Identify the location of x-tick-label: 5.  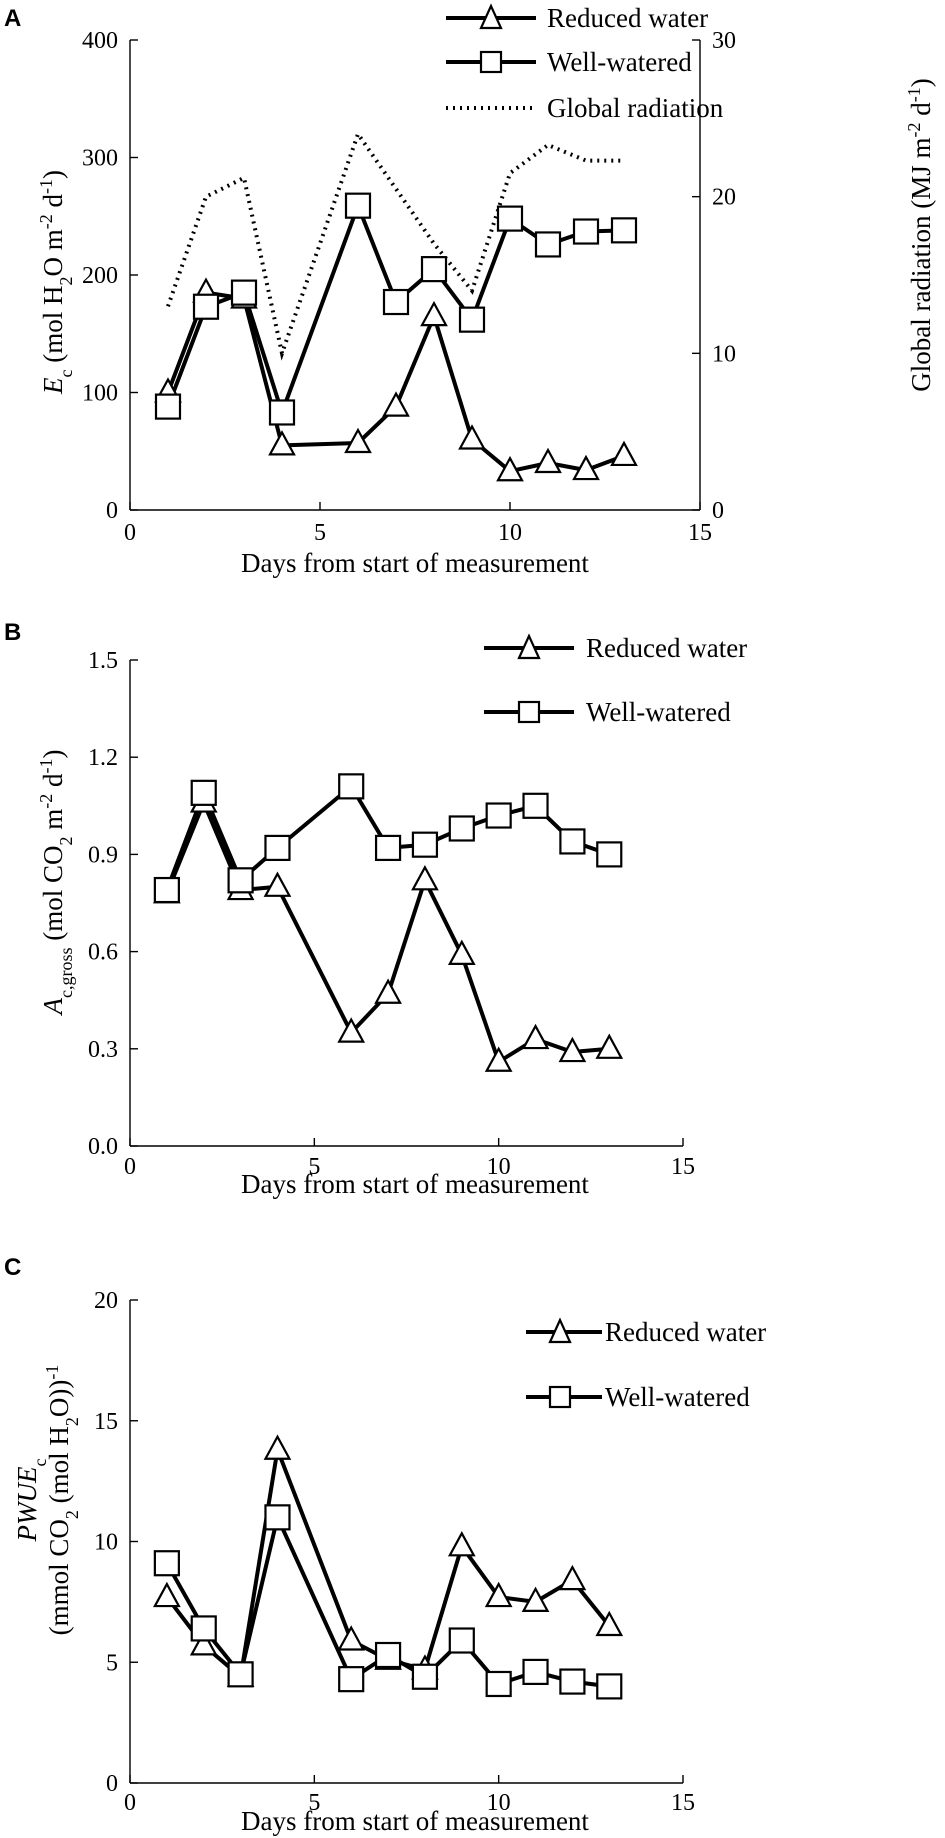
(314, 1167).